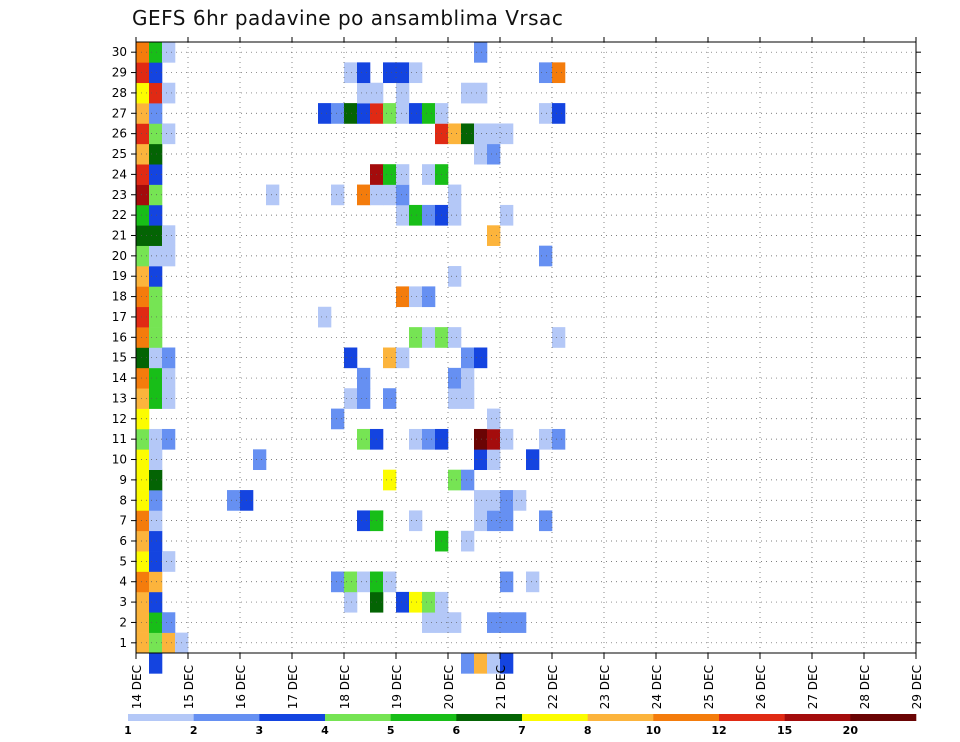 Image resolution: width=960 pixels, height=742 pixels. What do you see at coordinates (119, 358) in the screenshot?
I see `y-tick-label: 15` at bounding box center [119, 358].